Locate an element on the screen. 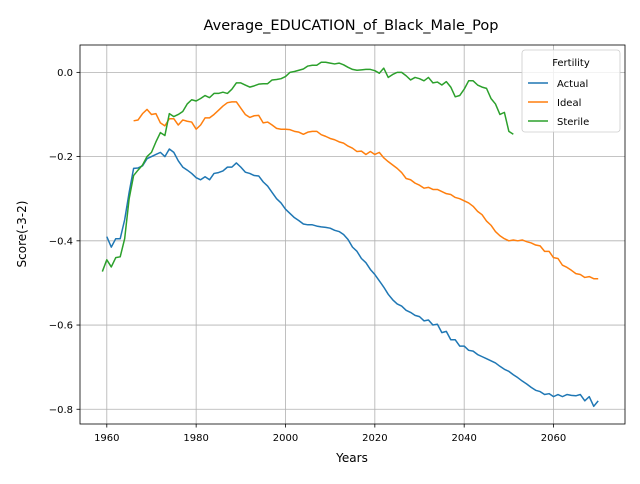 The width and height of the screenshot is (640, 484). chart-title: Average_EDUCATION_of_Black_Male_Pop is located at coordinates (351, 26).